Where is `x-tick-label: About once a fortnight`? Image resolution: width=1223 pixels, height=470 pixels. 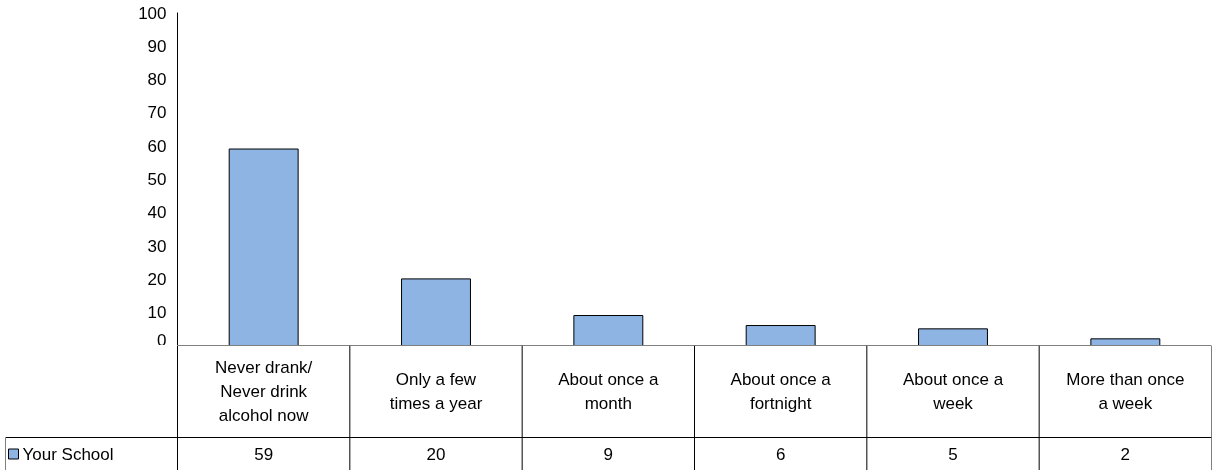 x-tick-label: About once a fortnight is located at coordinates (781, 391).